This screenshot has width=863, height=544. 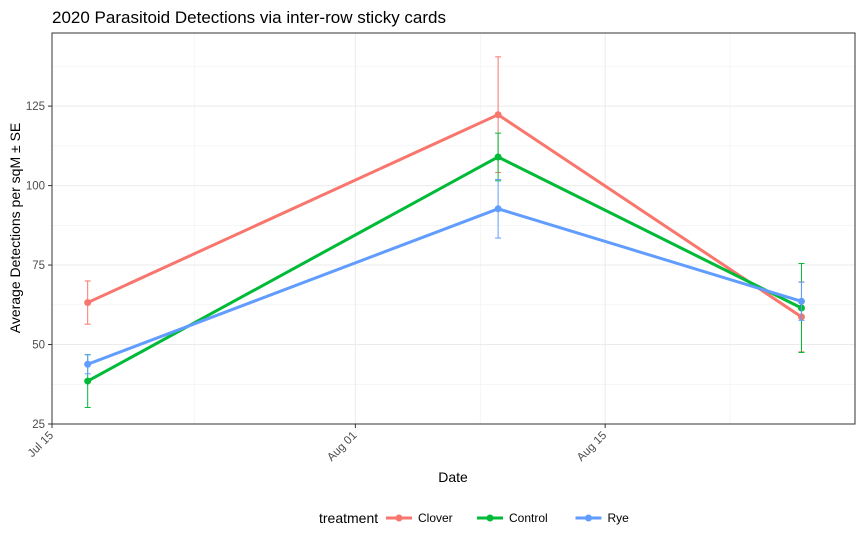 What do you see at coordinates (348, 518) in the screenshot?
I see `legend-title: treatment` at bounding box center [348, 518].